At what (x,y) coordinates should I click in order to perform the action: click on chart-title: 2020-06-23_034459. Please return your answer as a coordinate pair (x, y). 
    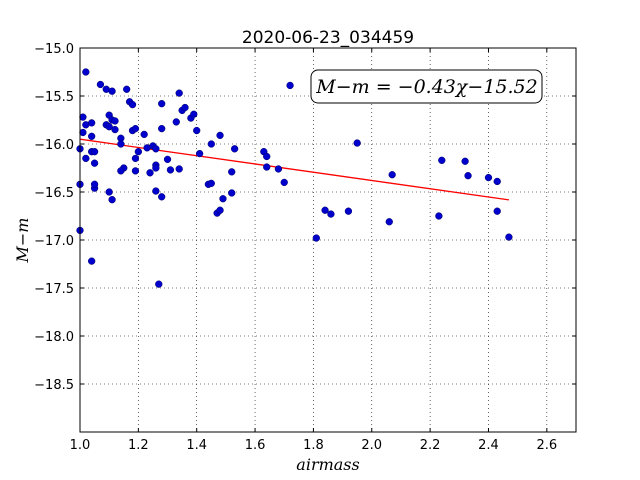
    Looking at the image, I should click on (328, 38).